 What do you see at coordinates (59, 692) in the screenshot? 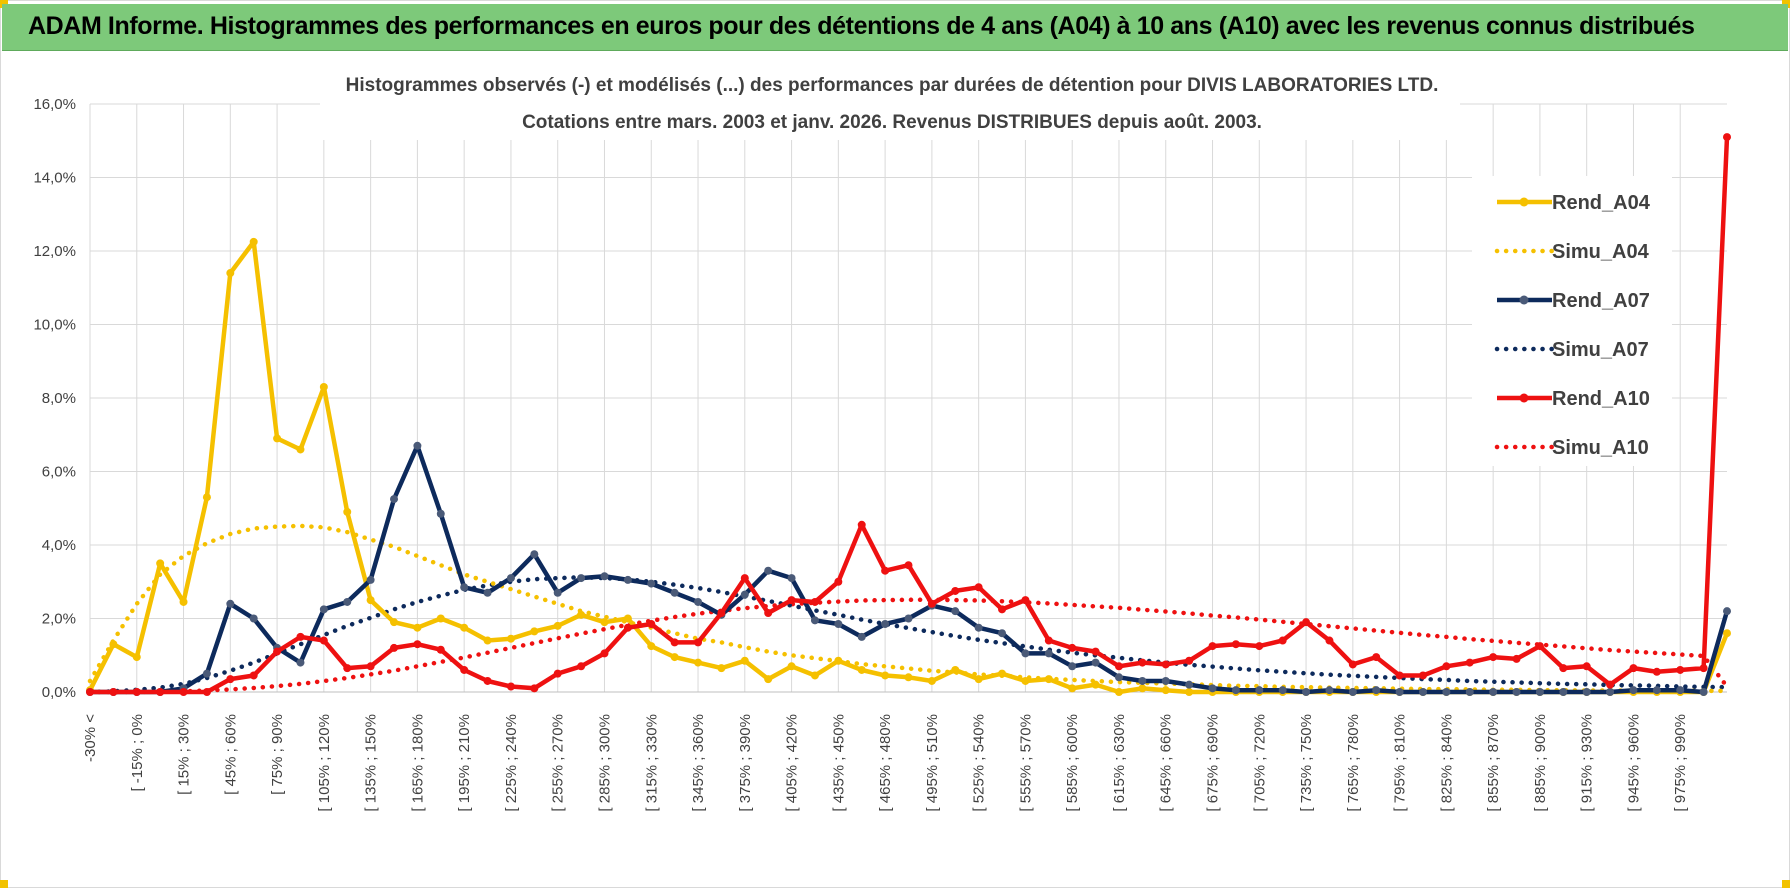
I see `y-tick-label: 0,0%` at bounding box center [59, 692].